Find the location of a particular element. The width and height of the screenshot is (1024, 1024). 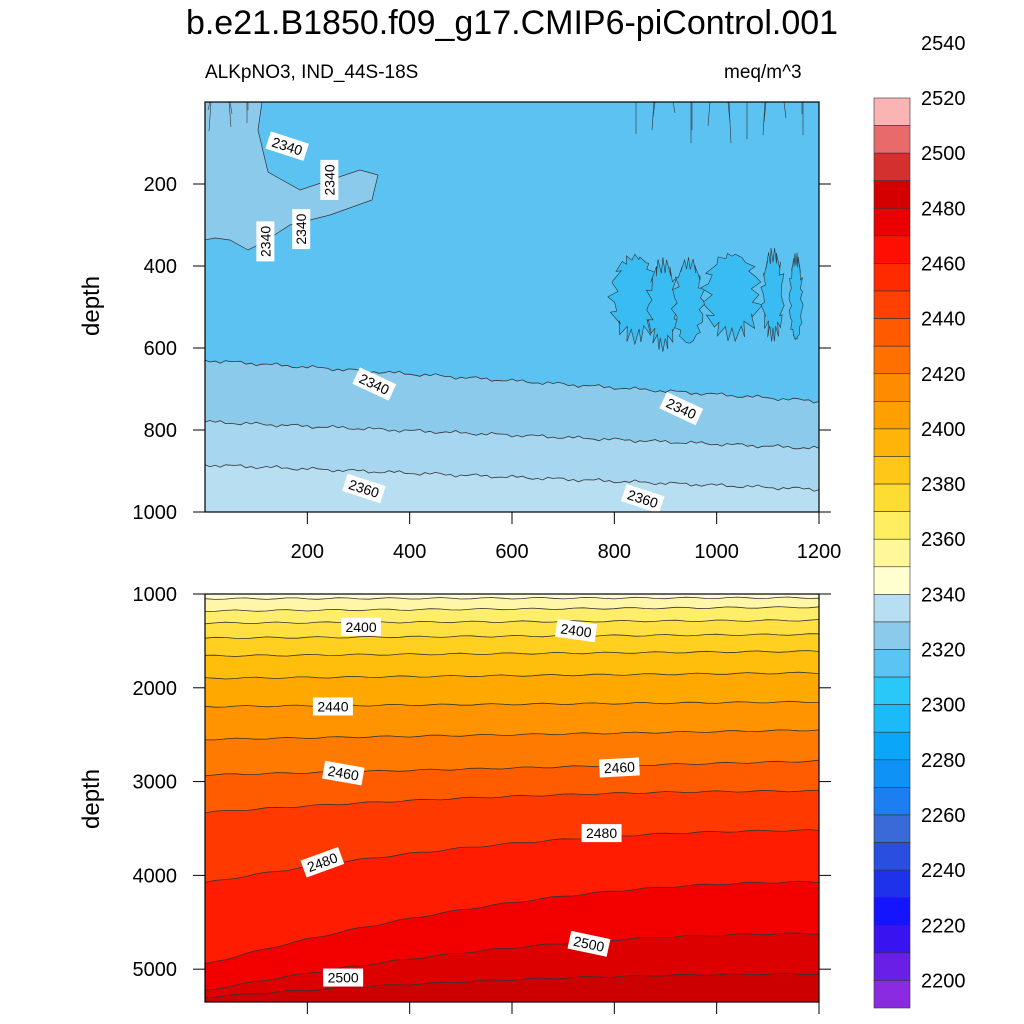

lower-contour-label-text: 2440 is located at coordinates (332, 706).